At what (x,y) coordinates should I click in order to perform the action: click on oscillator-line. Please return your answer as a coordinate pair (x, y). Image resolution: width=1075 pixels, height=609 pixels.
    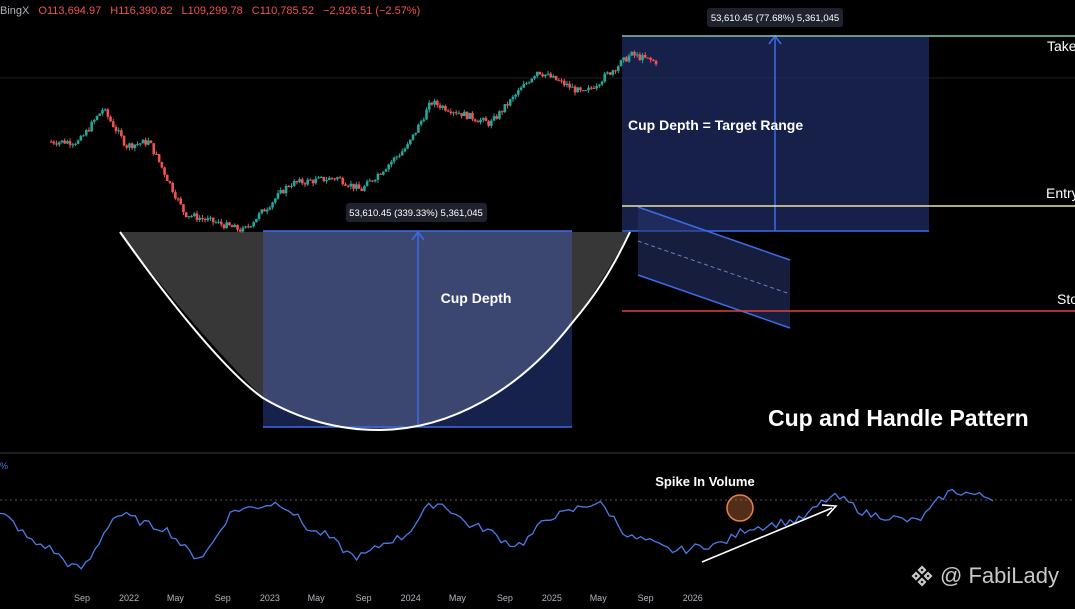
    Looking at the image, I should click on (497, 529).